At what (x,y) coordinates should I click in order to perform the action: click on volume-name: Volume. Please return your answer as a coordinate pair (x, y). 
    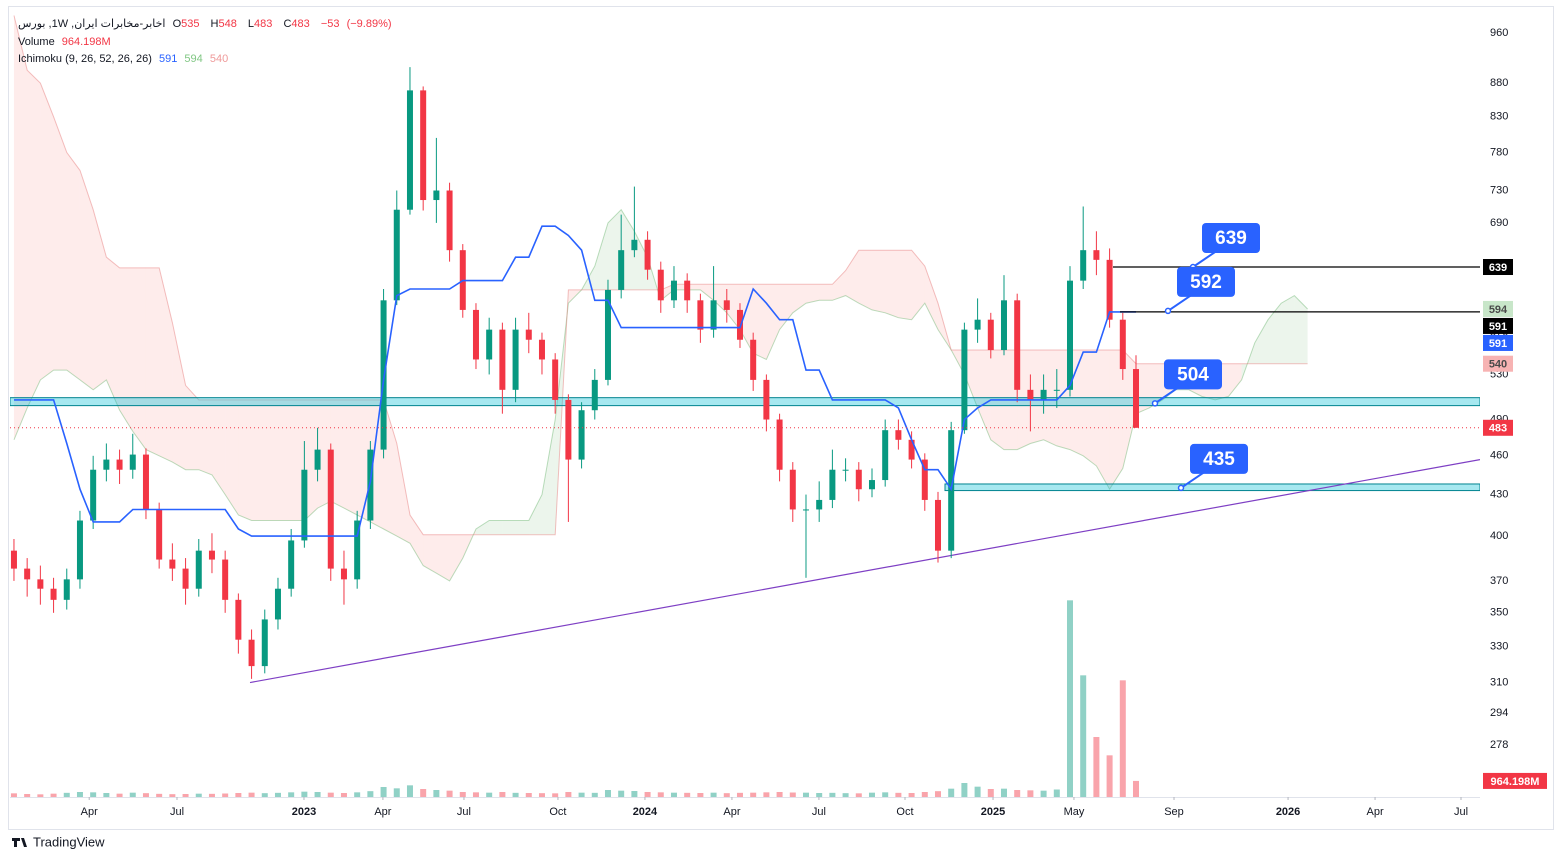
    Looking at the image, I should click on (36, 41).